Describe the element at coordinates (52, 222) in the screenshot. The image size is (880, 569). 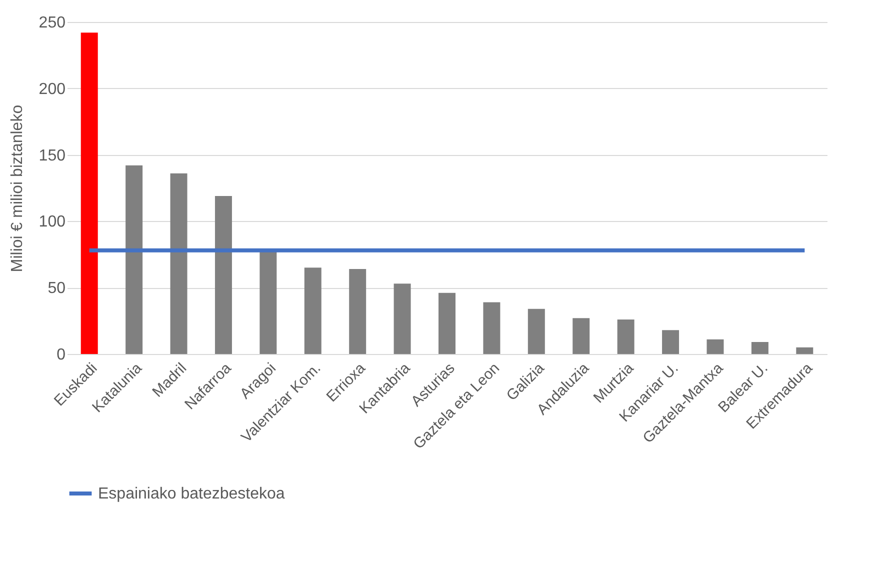
I see `y-tick-label: 100` at that location.